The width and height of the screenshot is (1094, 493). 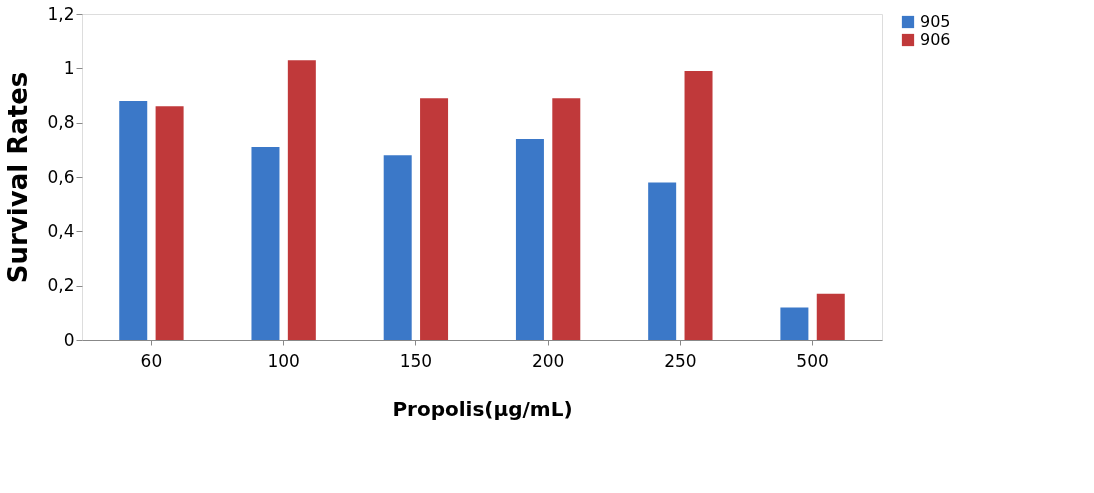 I want to click on y-tick-label: 1,2, so click(x=61, y=13).